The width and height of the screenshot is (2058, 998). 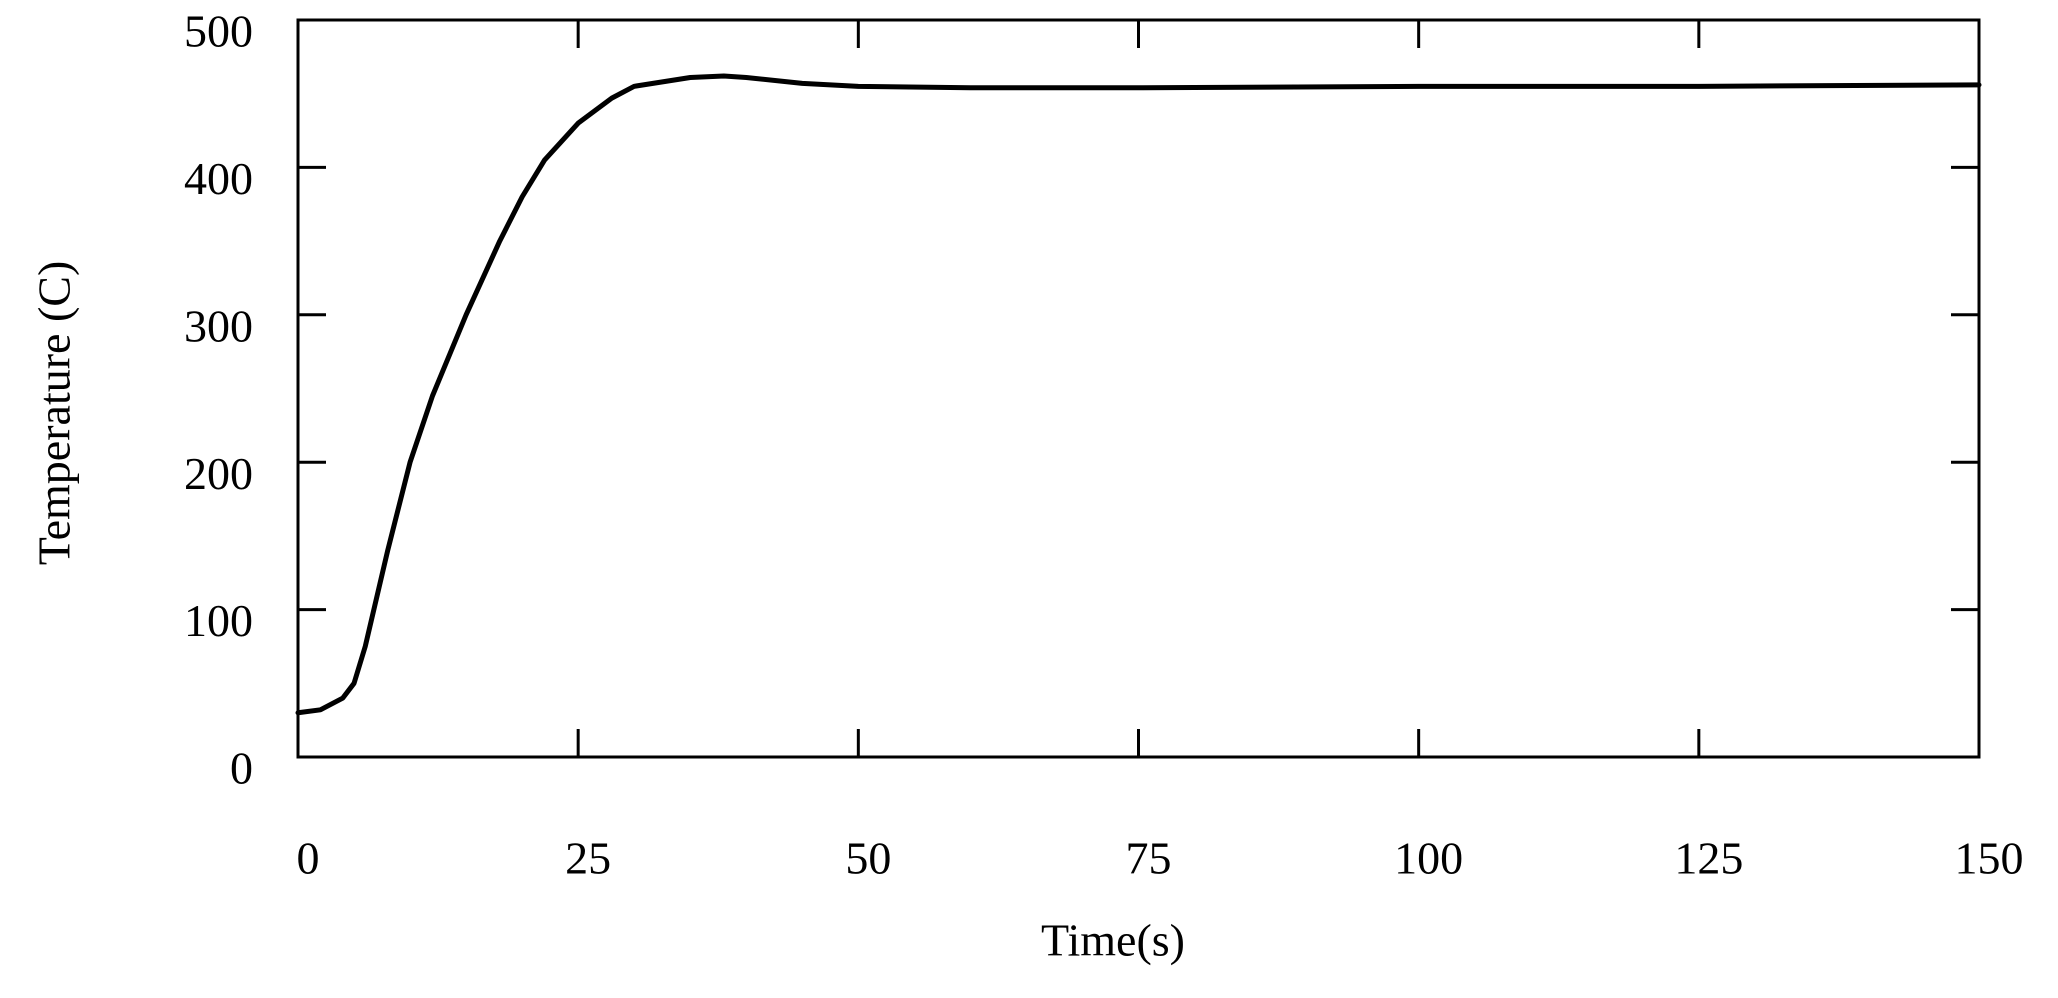 What do you see at coordinates (1428, 858) in the screenshot?
I see `x-tick-label: 100` at bounding box center [1428, 858].